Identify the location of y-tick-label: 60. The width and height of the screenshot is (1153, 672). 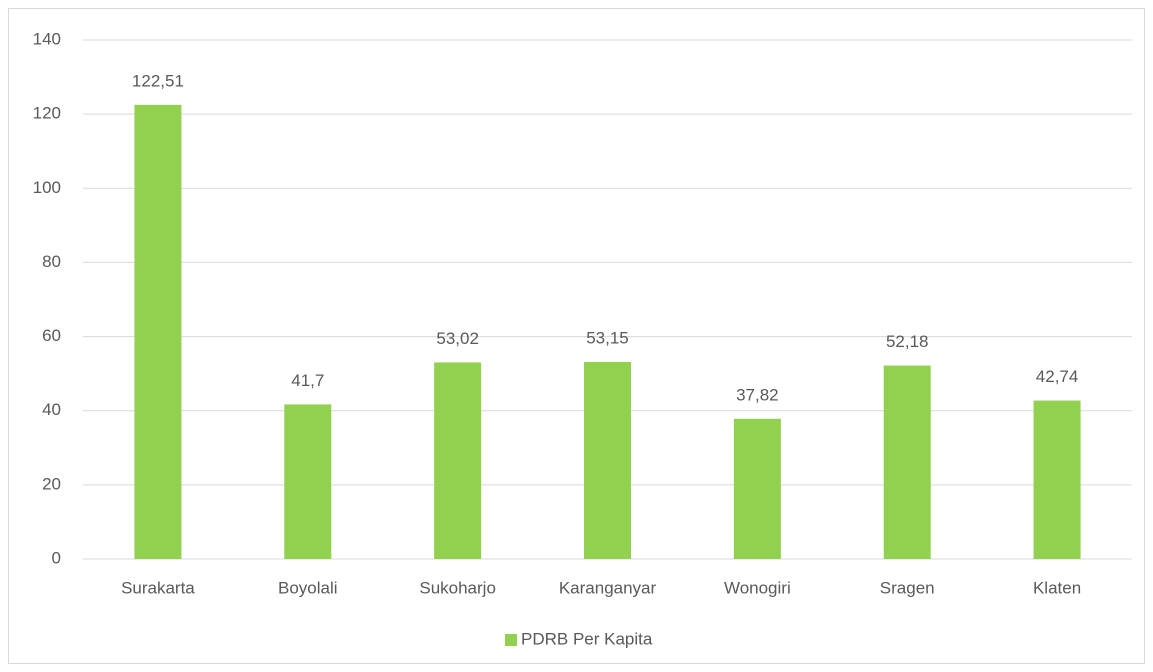
(51, 335).